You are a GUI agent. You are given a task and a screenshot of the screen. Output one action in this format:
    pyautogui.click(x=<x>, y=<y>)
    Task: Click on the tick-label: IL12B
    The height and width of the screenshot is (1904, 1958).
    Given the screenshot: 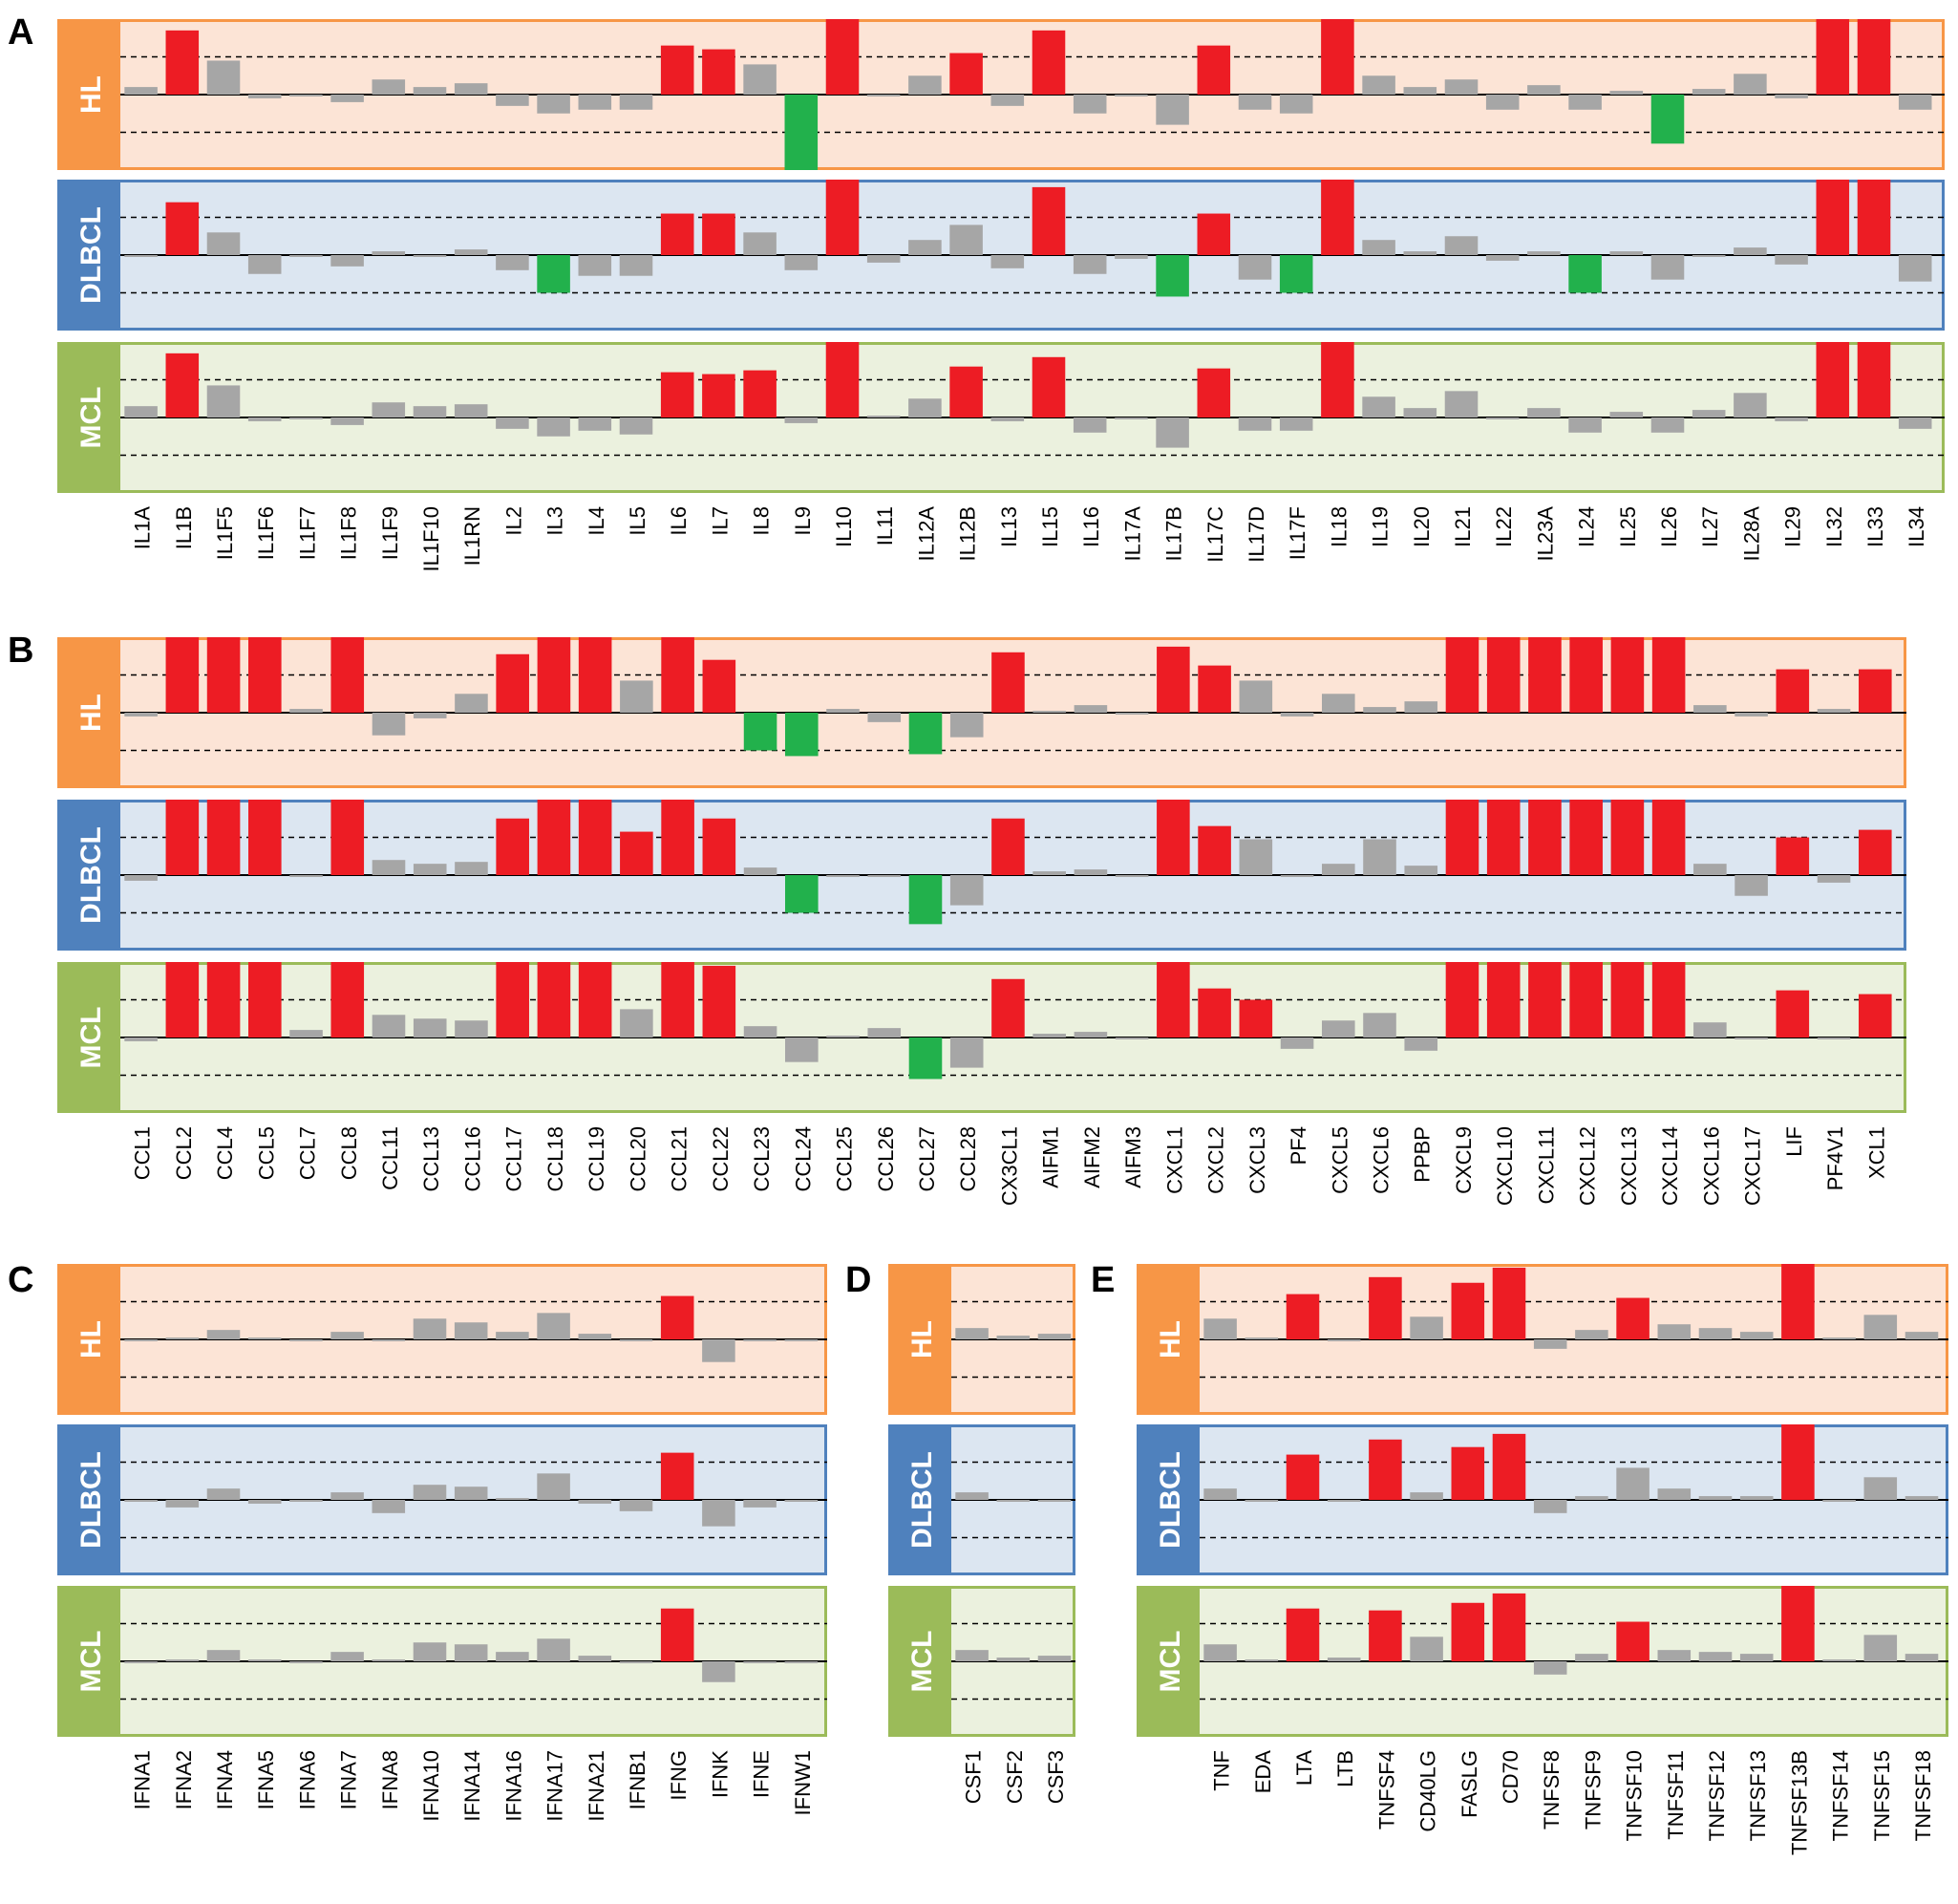 What is the action you would take?
    pyautogui.click(x=968, y=534)
    